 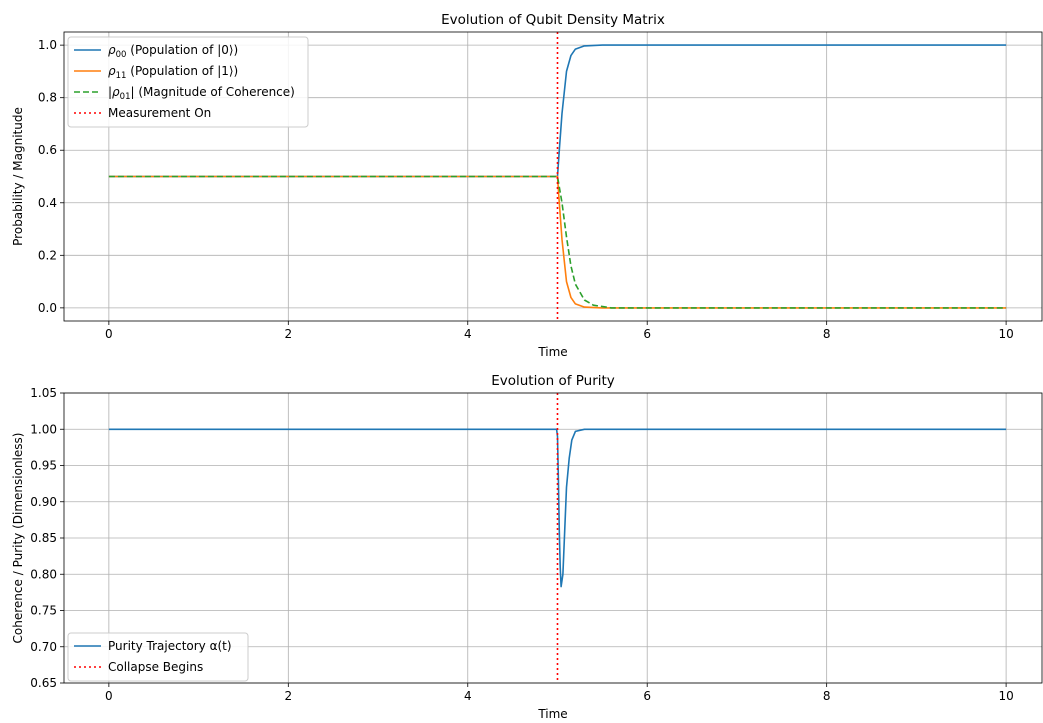 I want to click on y-tick-label: 0.2, so click(x=47, y=255).